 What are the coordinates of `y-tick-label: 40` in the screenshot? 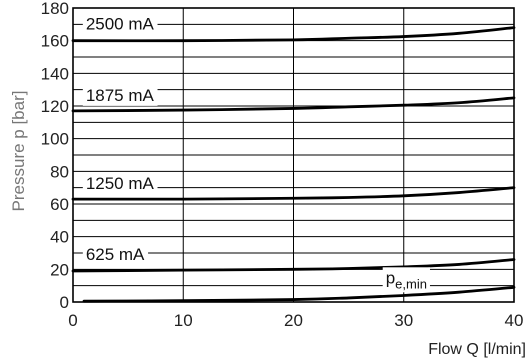 It's located at (59, 237).